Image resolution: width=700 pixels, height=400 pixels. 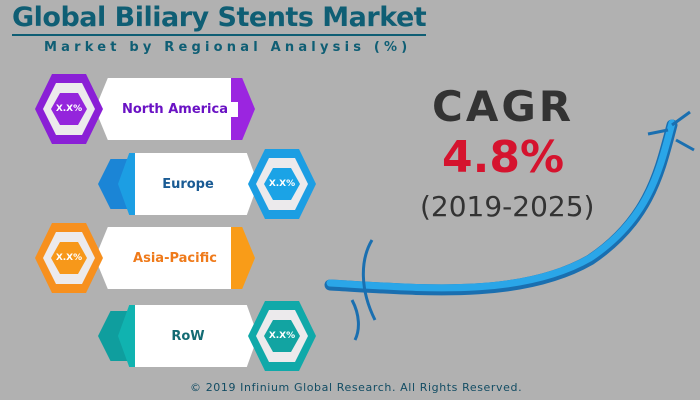 I want to click on subtitle: Market by Regional Analysis (%), so click(x=228, y=47).